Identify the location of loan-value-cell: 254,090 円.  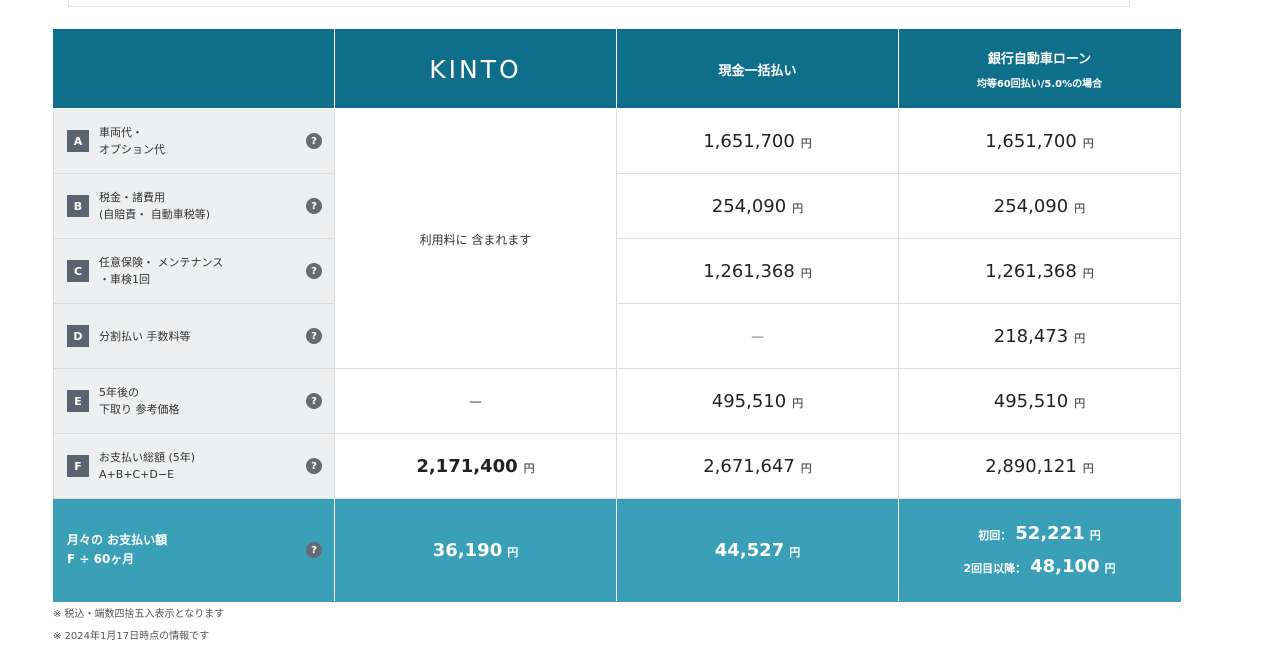
(1039, 206).